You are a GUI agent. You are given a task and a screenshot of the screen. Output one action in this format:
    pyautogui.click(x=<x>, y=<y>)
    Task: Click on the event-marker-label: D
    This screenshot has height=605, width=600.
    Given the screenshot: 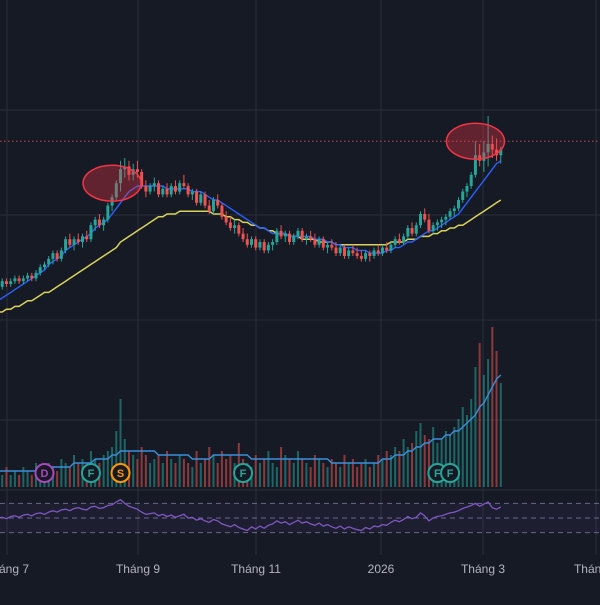 What is the action you would take?
    pyautogui.click(x=44, y=474)
    